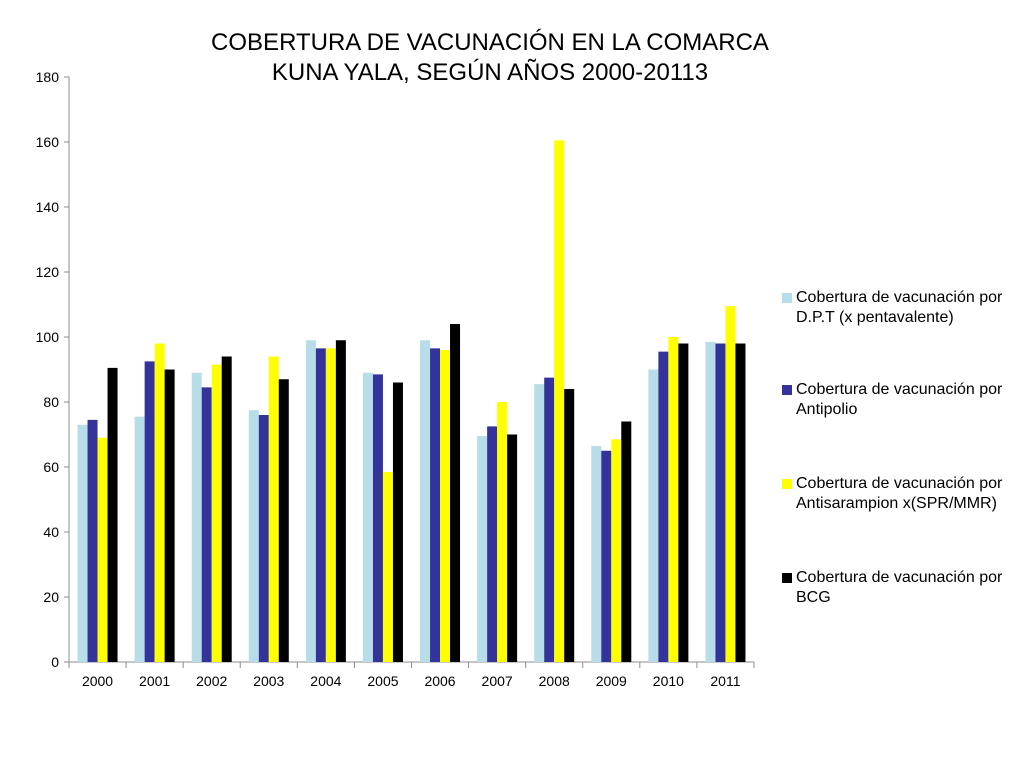  Describe the element at coordinates (139, 539) in the screenshot. I see `bar-series-1-2001` at that location.